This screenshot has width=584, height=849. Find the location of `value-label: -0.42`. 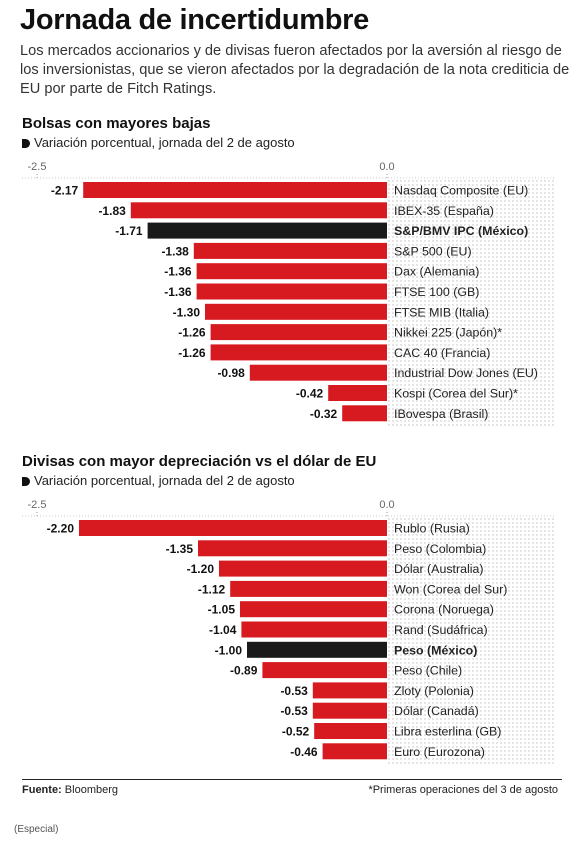

value-label: -0.42 is located at coordinates (310, 394).